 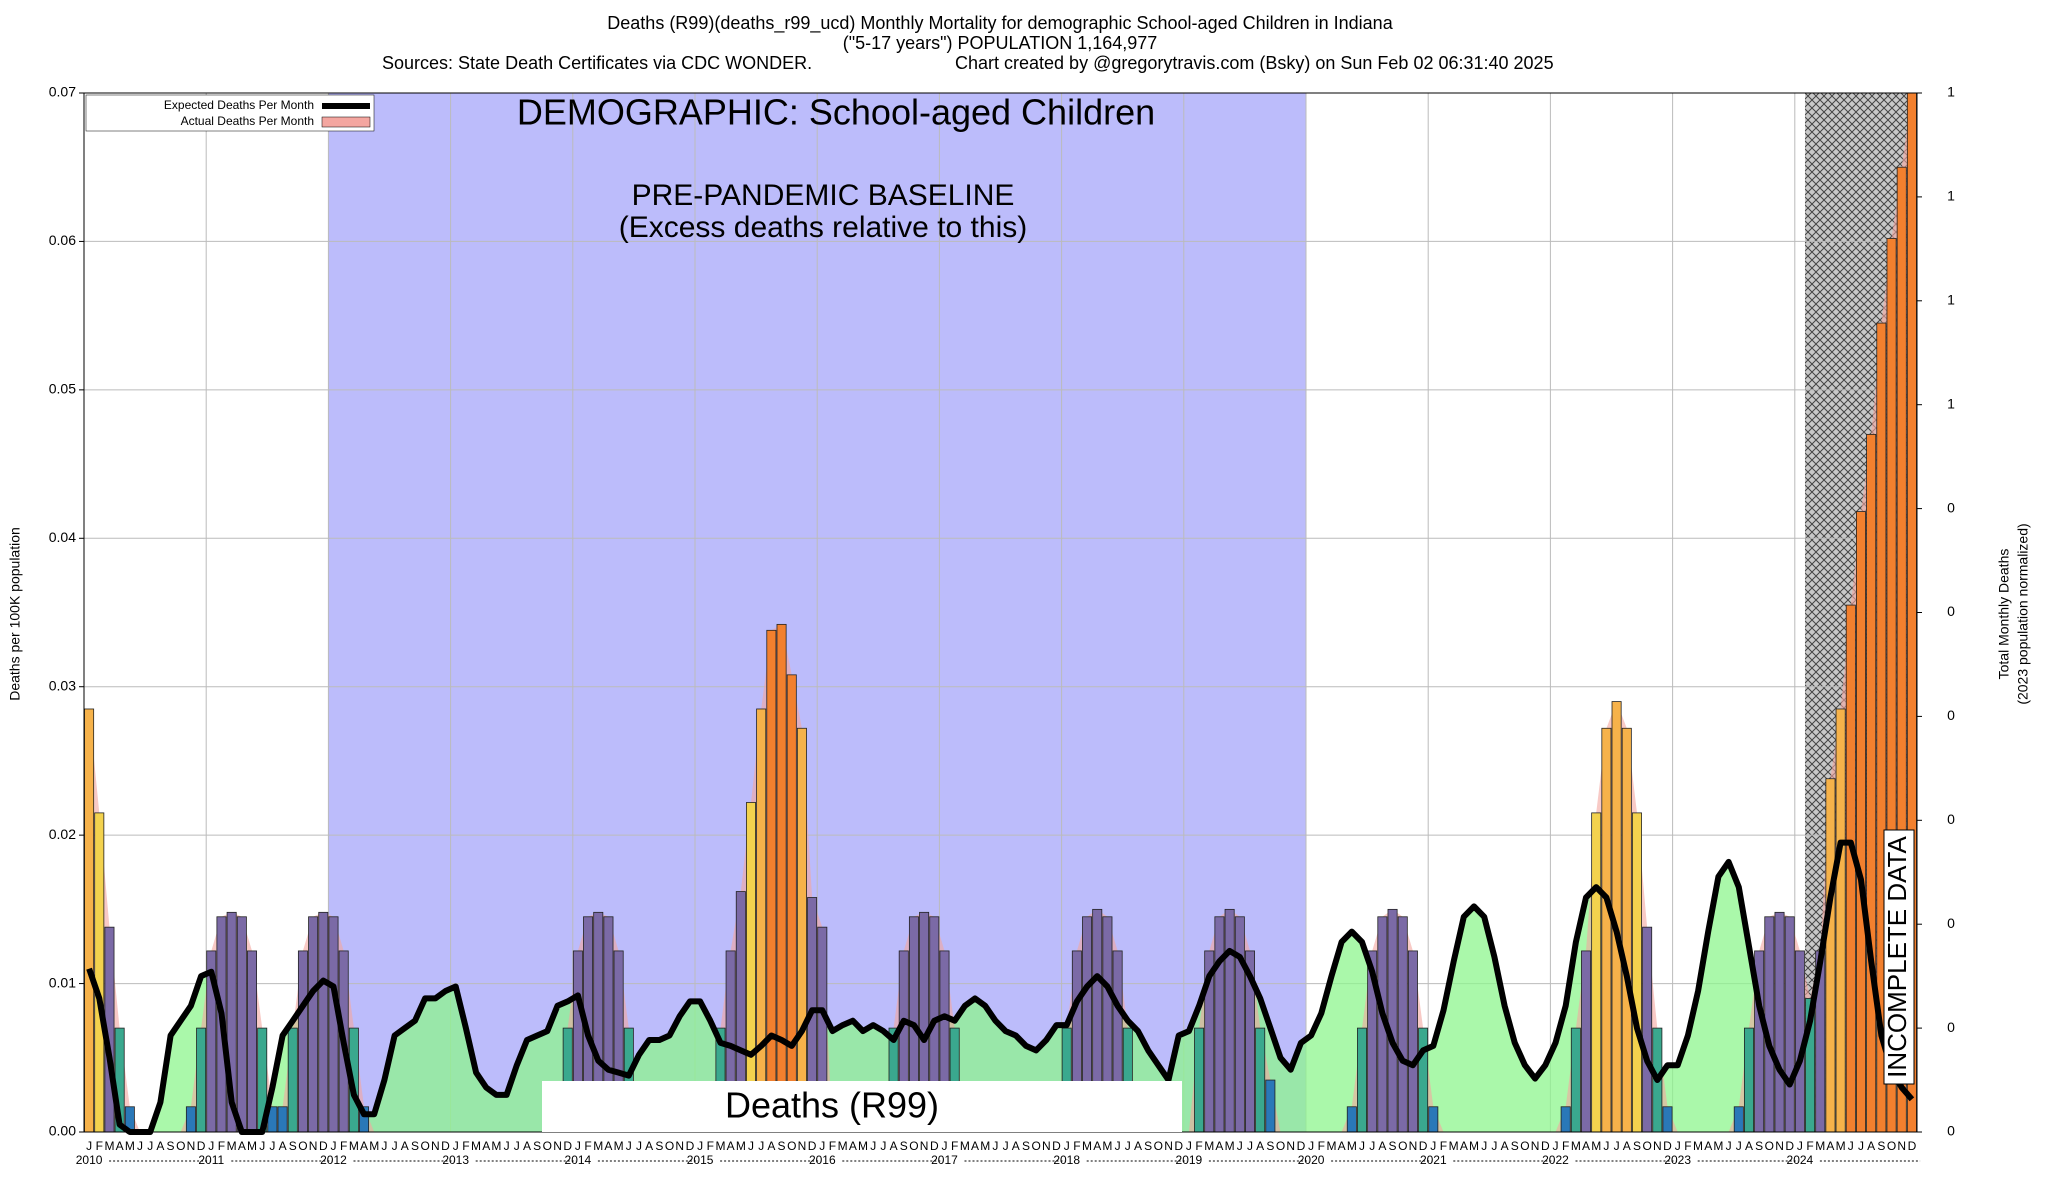 What do you see at coordinates (239, 105) in the screenshot?
I see `legend-label: Expected Deaths Per Month` at bounding box center [239, 105].